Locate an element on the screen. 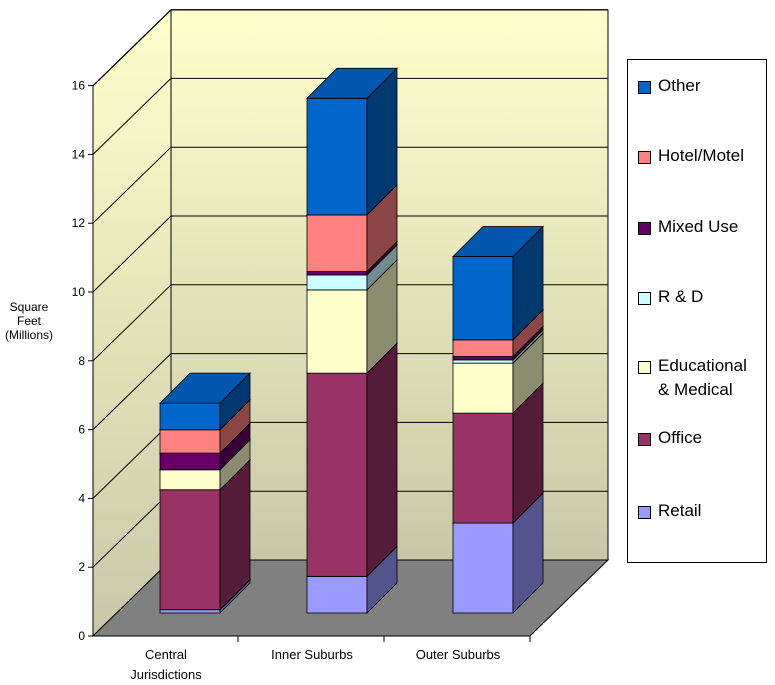 The image size is (775, 685). x-tick-label: Outer Suburbs is located at coordinates (458, 654).